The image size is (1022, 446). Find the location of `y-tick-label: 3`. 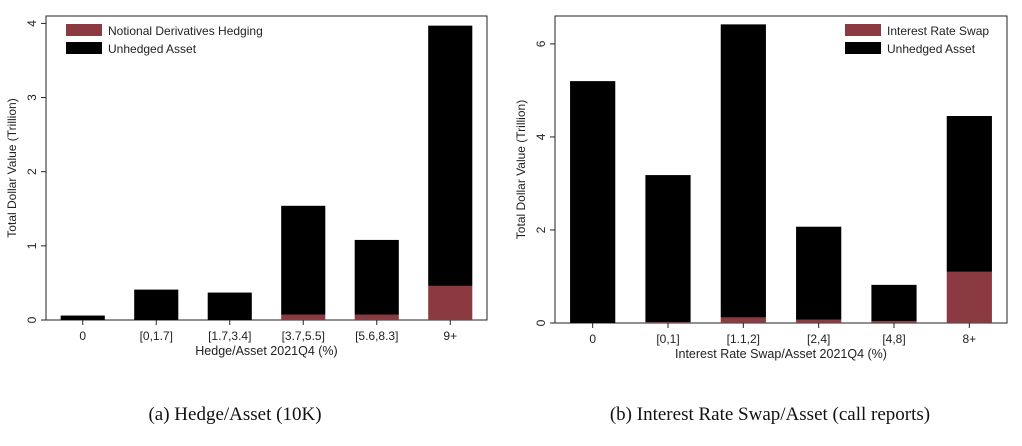

y-tick-label: 3 is located at coordinates (32, 97).